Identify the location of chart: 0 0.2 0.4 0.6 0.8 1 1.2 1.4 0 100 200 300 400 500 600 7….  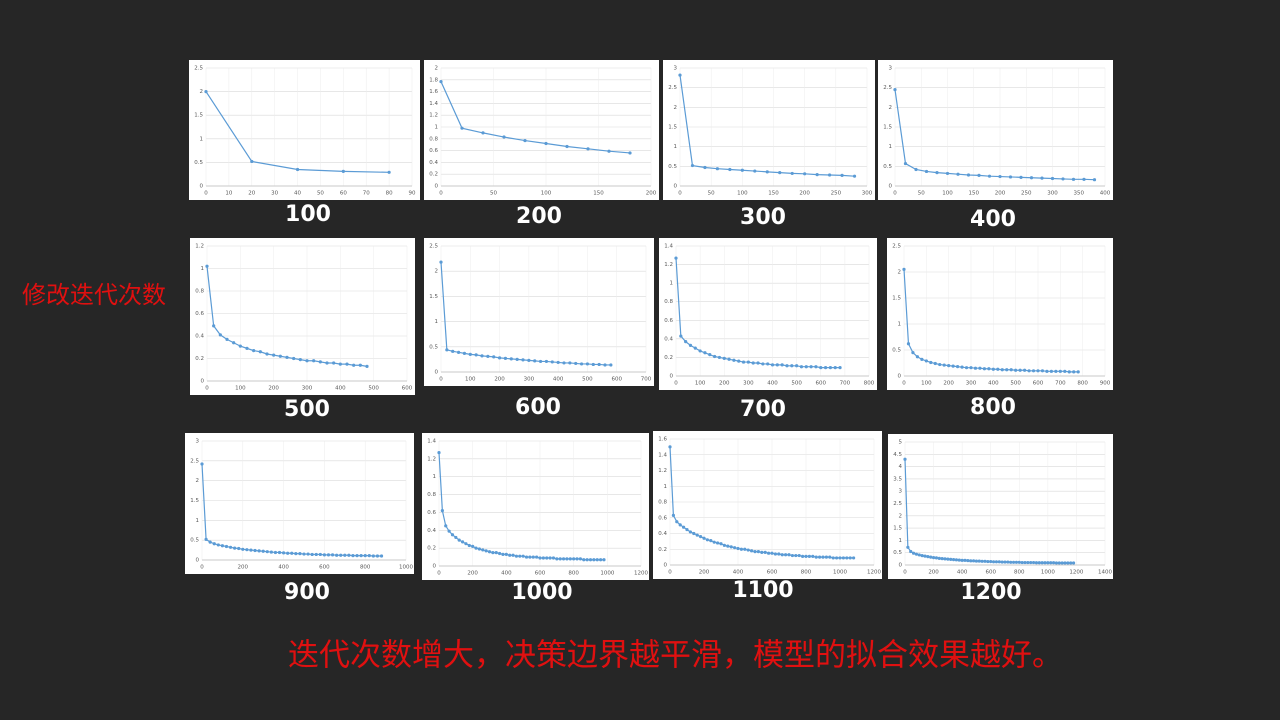
(768, 330).